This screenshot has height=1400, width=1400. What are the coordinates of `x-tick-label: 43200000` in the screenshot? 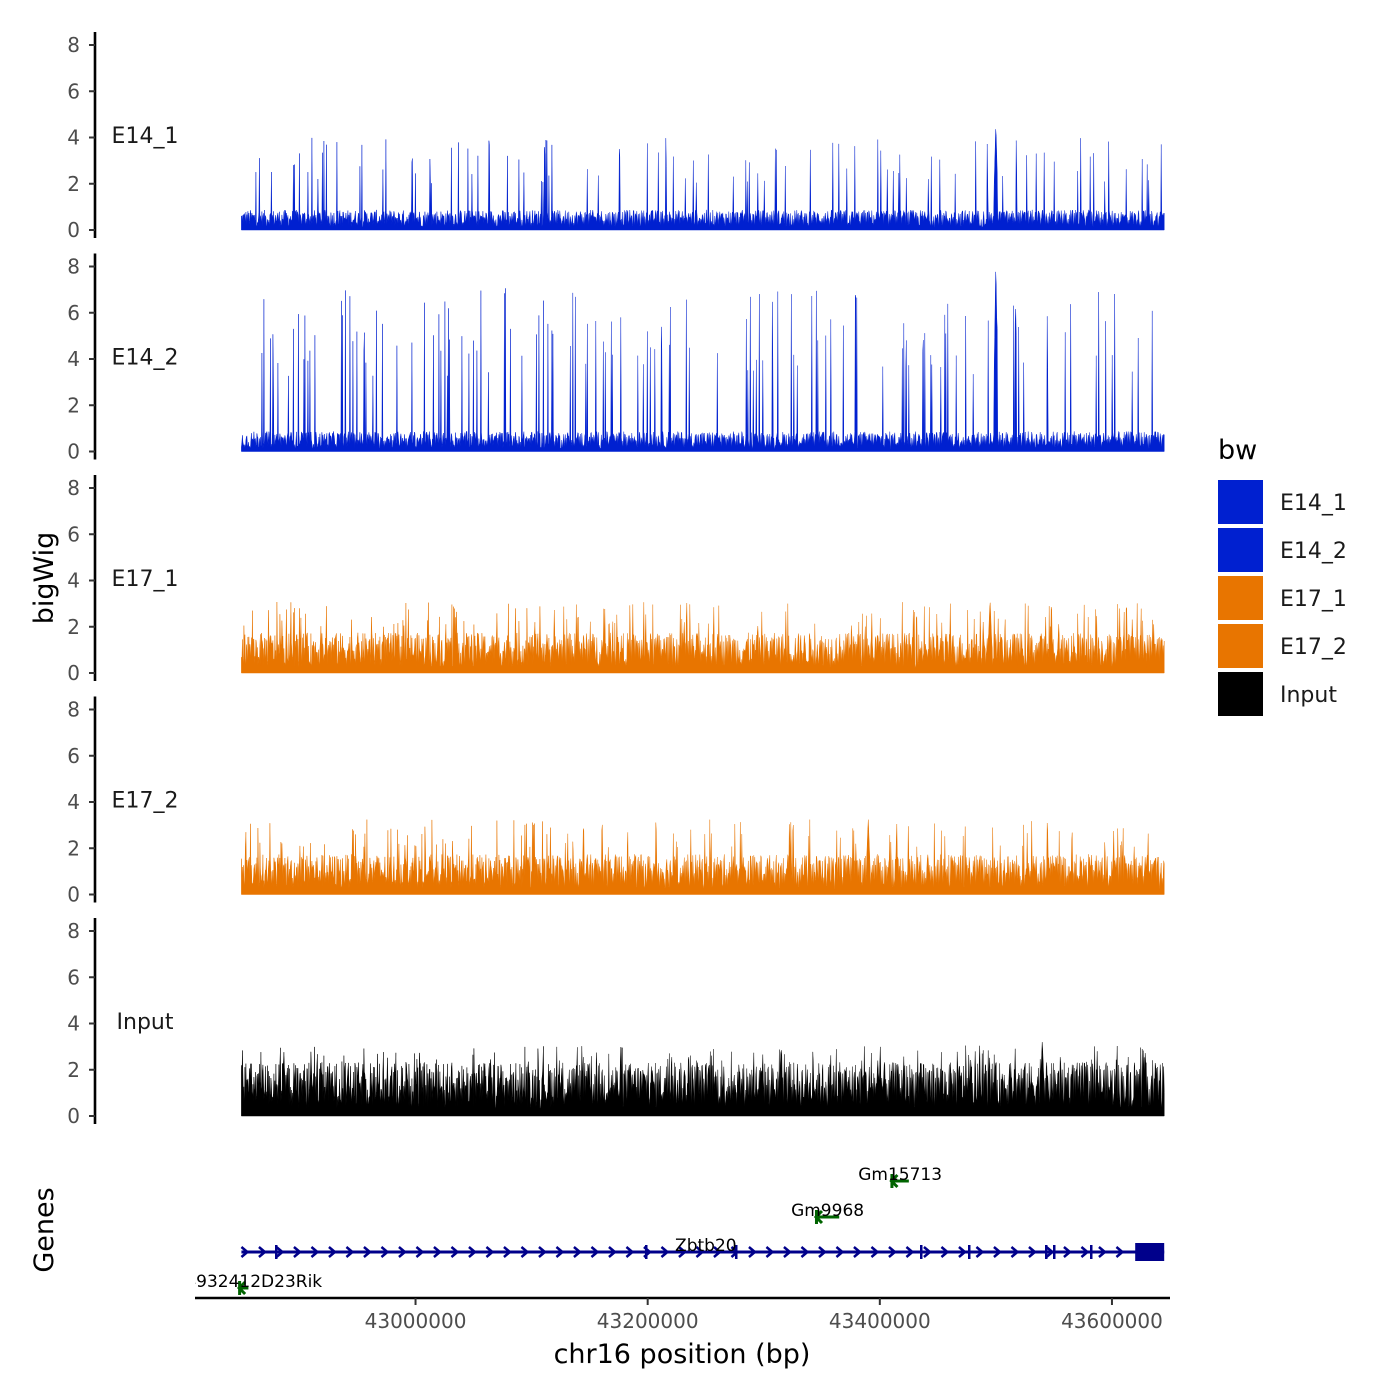 It's located at (648, 1321).